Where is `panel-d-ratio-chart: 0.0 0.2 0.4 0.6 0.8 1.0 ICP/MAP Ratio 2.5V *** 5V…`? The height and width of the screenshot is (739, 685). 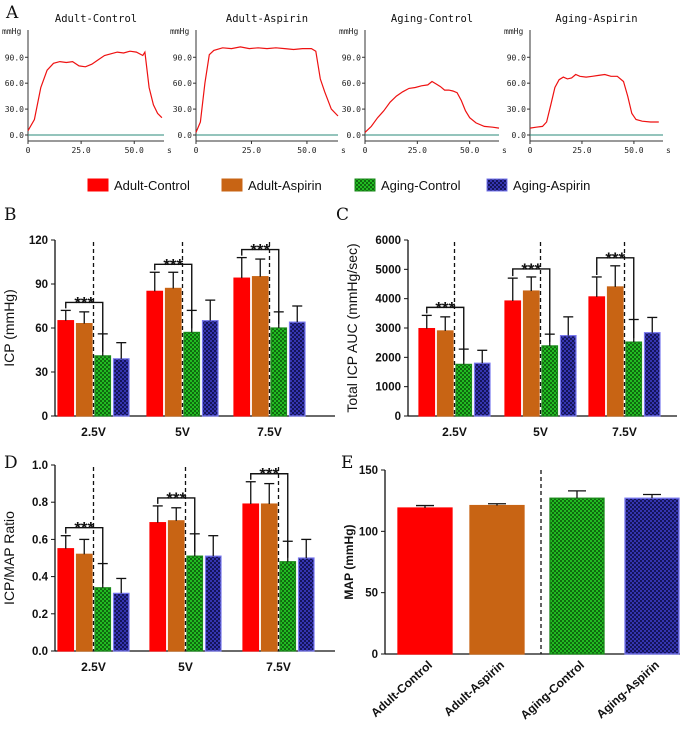
panel-d-ratio-chart: 0.0 0.2 0.4 0.6 0.8 1.0 ICP/MAP Ratio 2.5V *** 5V… is located at coordinates (168, 567).